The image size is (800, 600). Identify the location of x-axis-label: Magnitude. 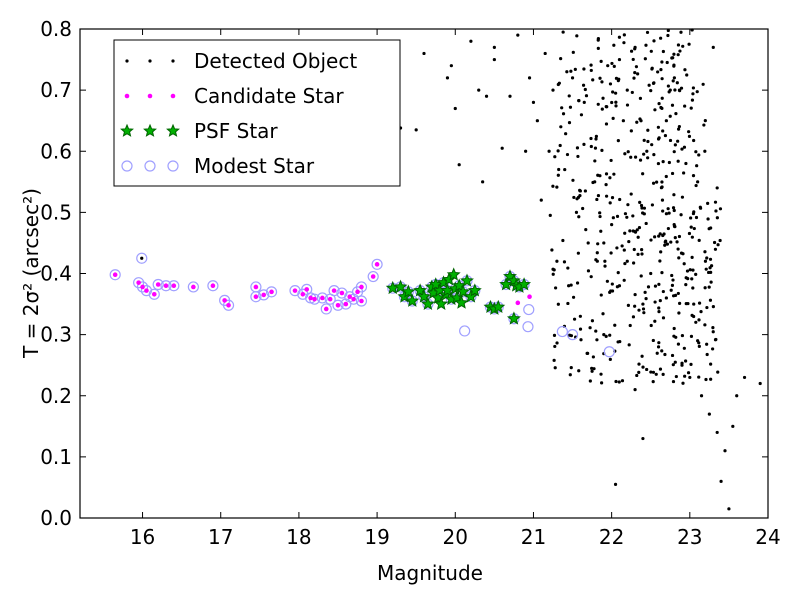
(430, 573).